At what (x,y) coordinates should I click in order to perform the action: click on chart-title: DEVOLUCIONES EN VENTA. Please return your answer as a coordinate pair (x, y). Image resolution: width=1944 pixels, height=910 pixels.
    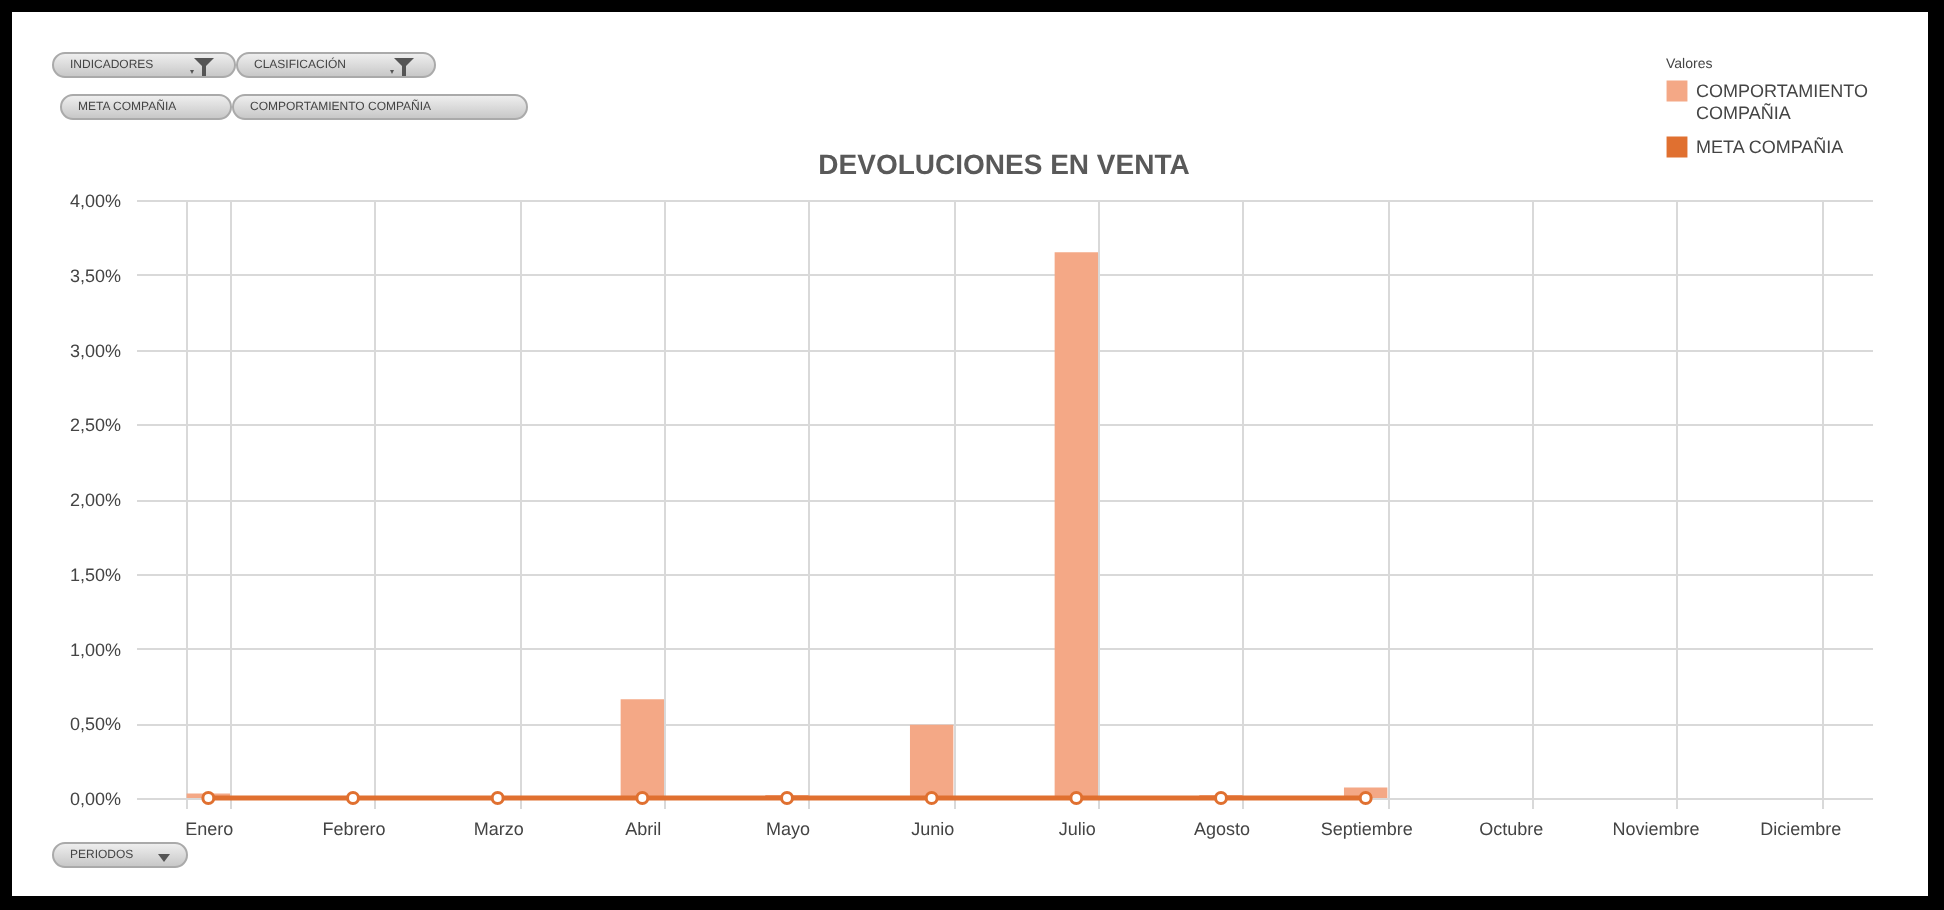
    Looking at the image, I should click on (1004, 164).